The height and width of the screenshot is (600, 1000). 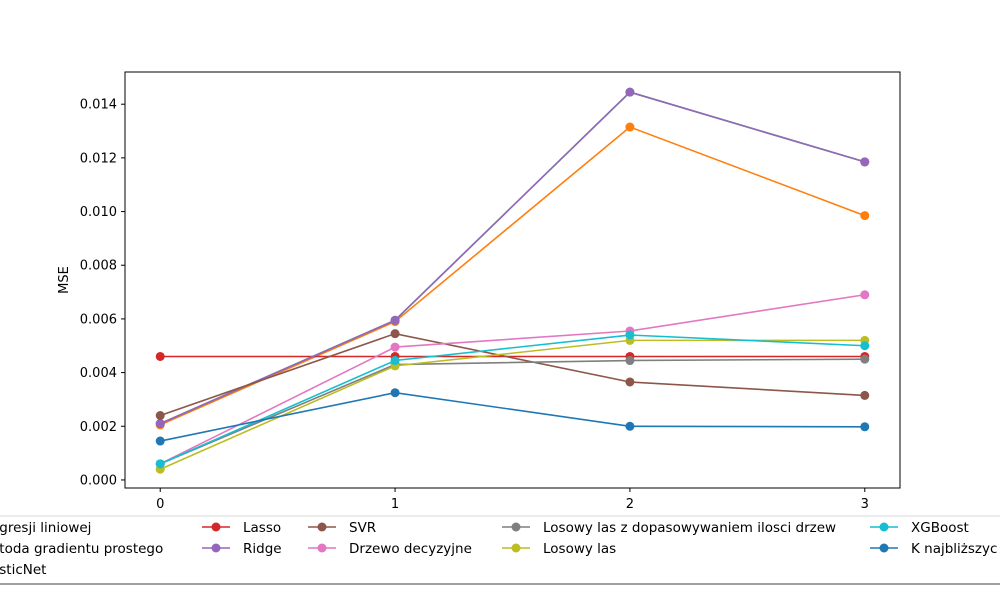 I want to click on legend-label: Ridge, so click(x=262, y=549).